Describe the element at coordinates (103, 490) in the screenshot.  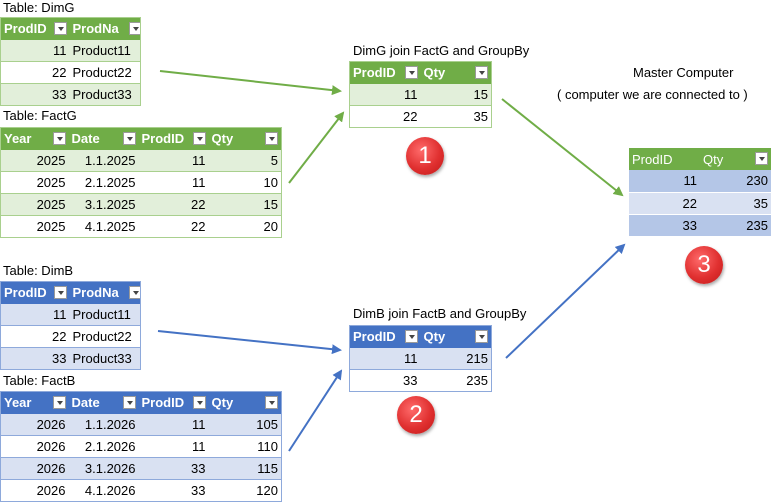
I see `table-cell: 4.1.2026` at that location.